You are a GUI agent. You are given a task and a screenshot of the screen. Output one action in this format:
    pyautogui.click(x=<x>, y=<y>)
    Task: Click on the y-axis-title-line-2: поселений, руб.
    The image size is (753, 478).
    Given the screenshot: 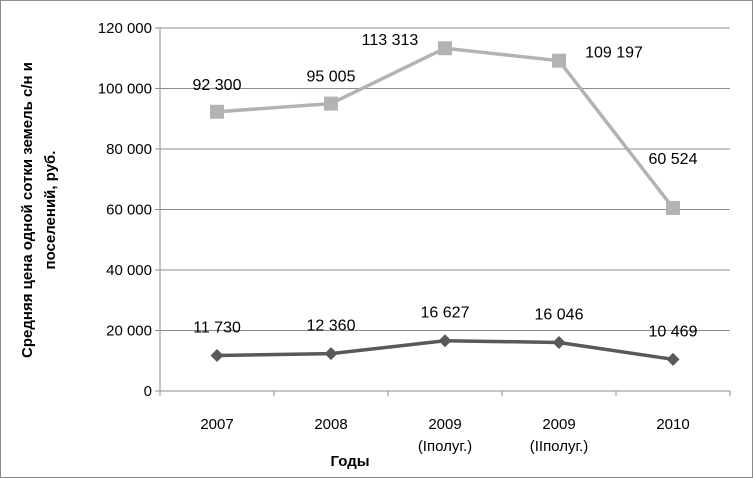 What is the action you would take?
    pyautogui.click(x=50, y=210)
    